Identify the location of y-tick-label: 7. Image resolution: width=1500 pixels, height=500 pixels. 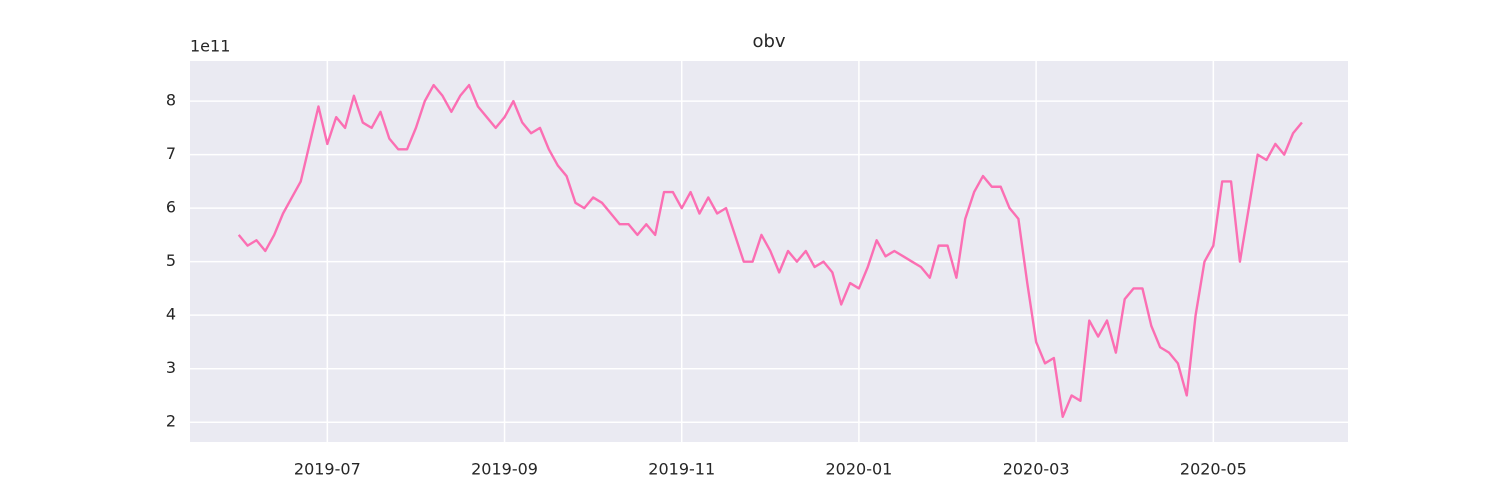
(171, 153).